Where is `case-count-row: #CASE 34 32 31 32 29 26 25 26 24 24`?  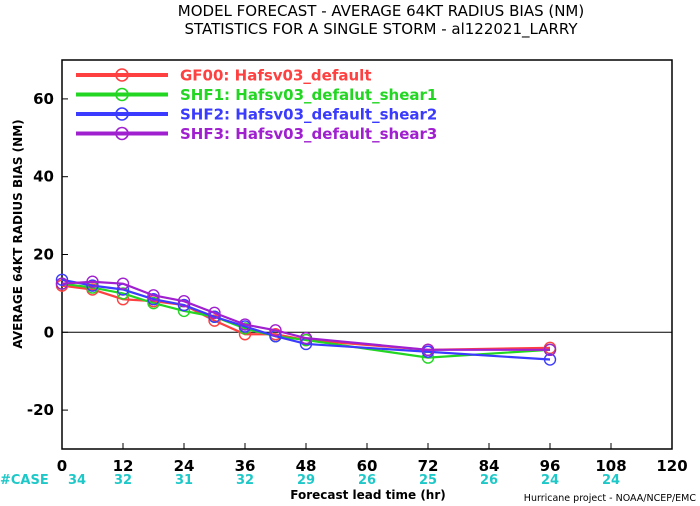 case-count-row: #CASE 34 32 31 32 29 26 25 26 24 24 is located at coordinates (310, 480).